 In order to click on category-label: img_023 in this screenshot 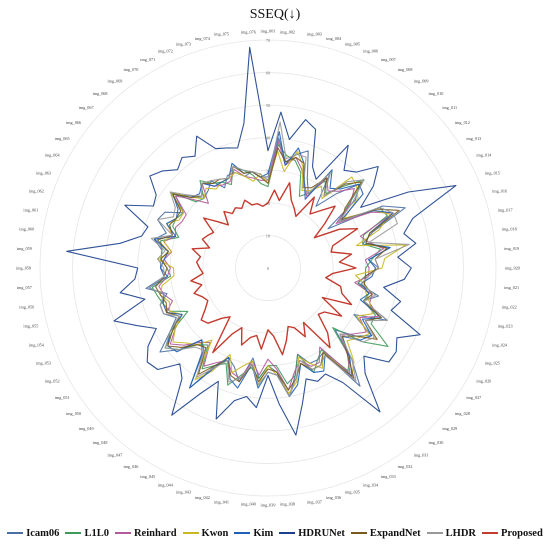, I will do `click(505, 326)`.